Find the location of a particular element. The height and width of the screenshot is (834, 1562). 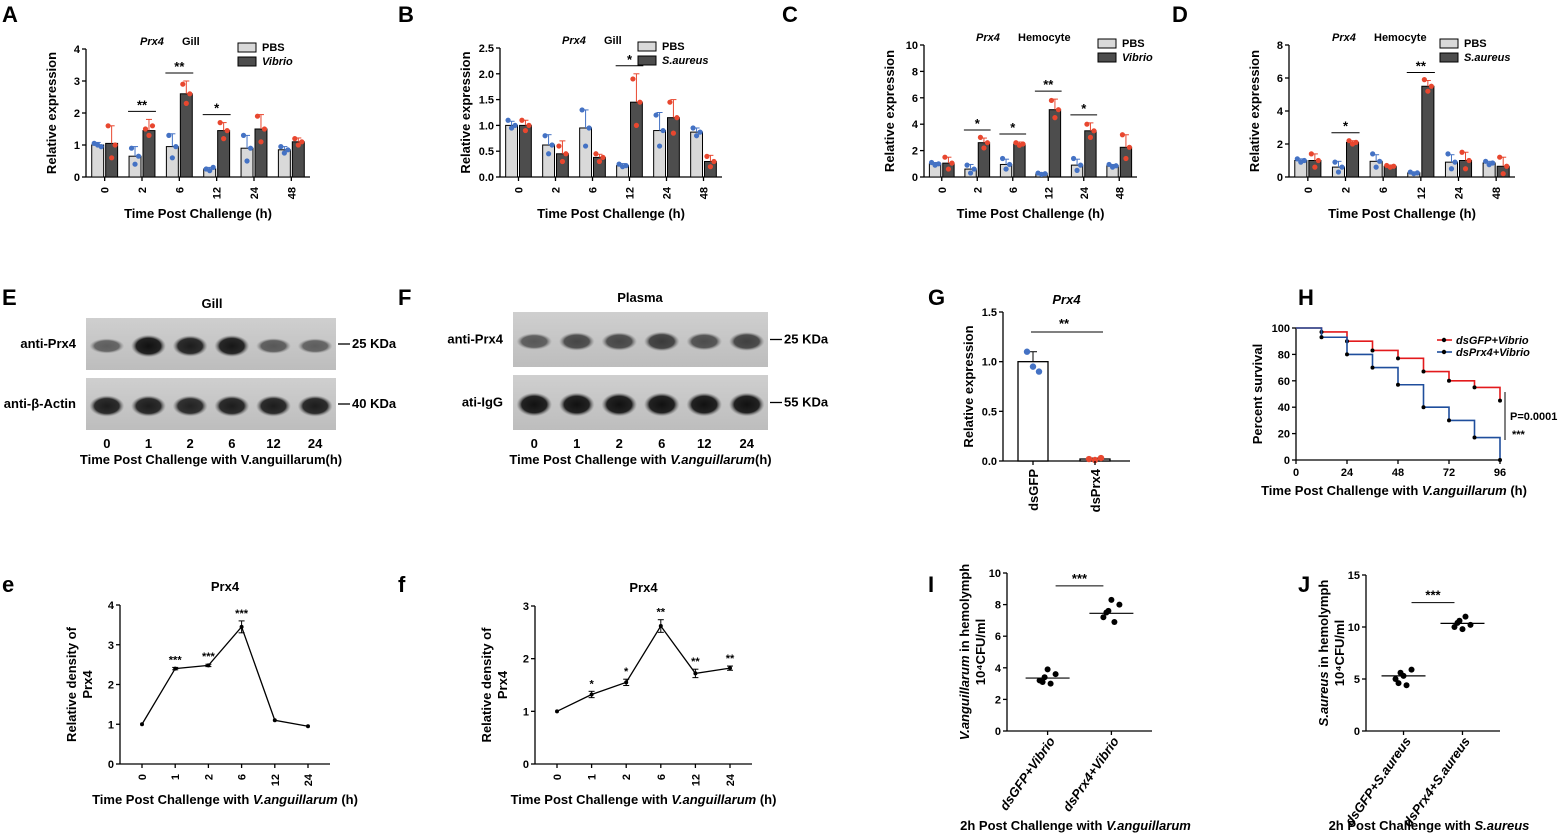

y-tick-label: 2.0 is located at coordinates (486, 75).